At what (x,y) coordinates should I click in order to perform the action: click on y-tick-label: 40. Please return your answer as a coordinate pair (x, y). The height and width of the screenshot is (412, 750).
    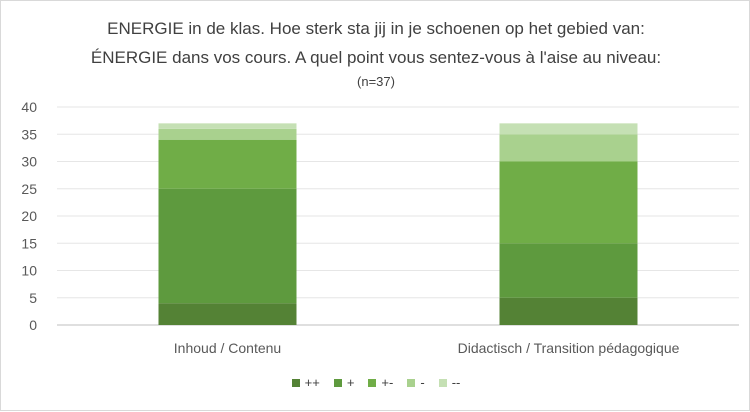
    Looking at the image, I should click on (29, 107).